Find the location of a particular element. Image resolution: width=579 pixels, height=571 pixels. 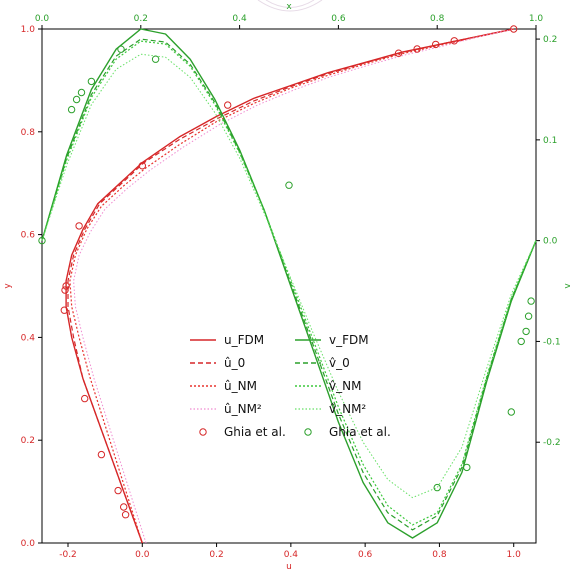

legend-label: v̂_NM² is located at coordinates (347, 409).